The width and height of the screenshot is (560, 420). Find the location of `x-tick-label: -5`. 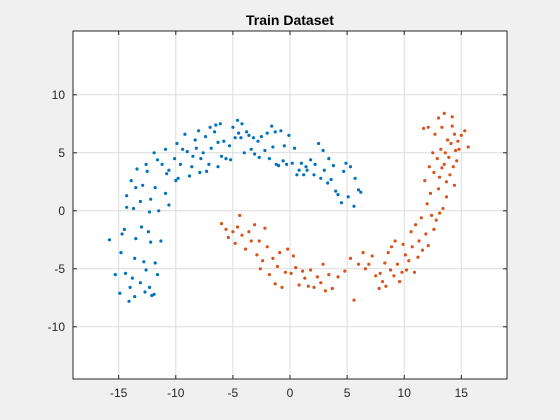

x-tick-label: -5 is located at coordinates (233, 393).